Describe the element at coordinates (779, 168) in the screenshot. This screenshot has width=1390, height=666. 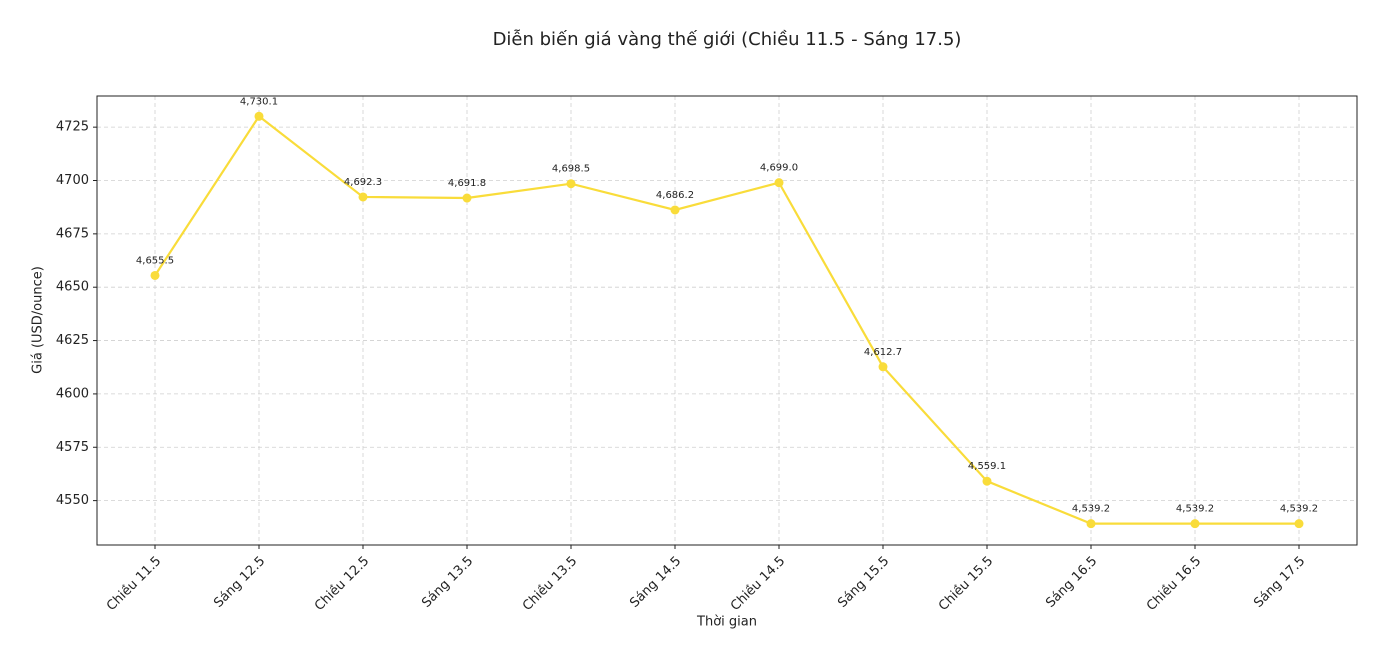
I see `value-label: 4,699.0` at that location.